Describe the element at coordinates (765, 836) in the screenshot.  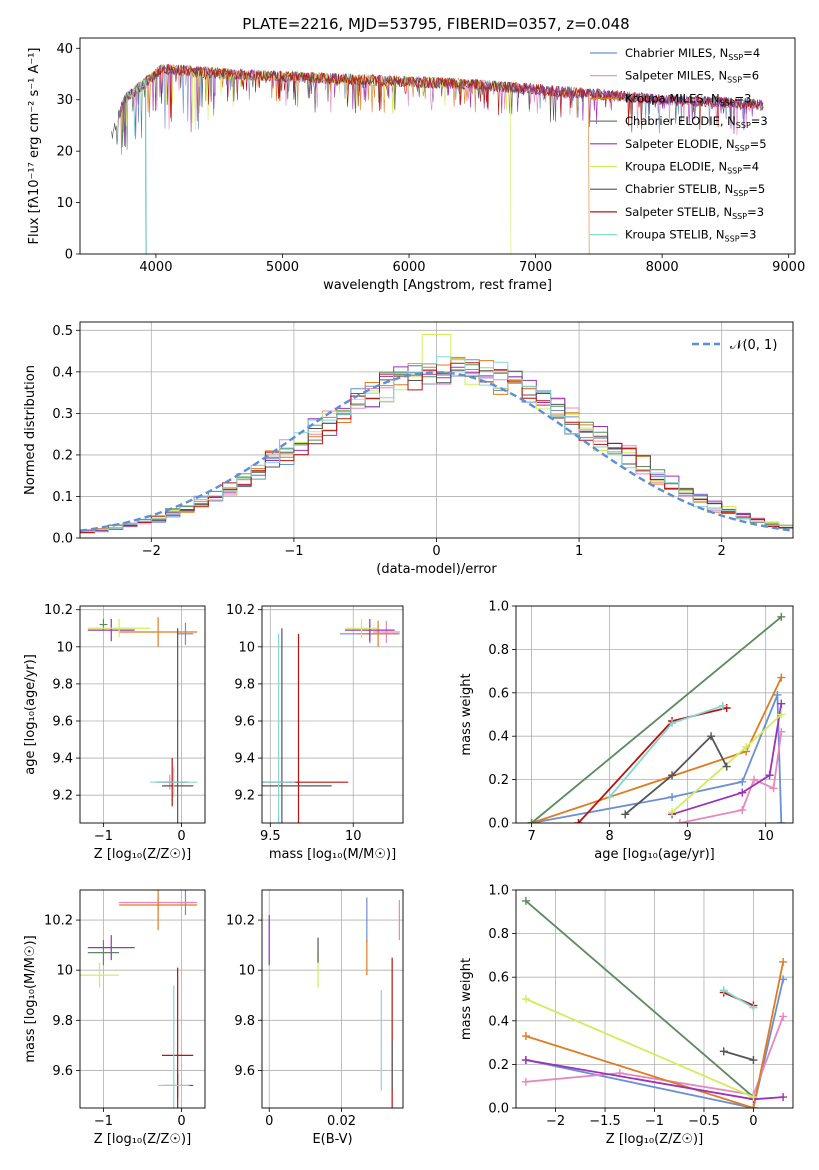
I see `x-tick-label: 10` at that location.